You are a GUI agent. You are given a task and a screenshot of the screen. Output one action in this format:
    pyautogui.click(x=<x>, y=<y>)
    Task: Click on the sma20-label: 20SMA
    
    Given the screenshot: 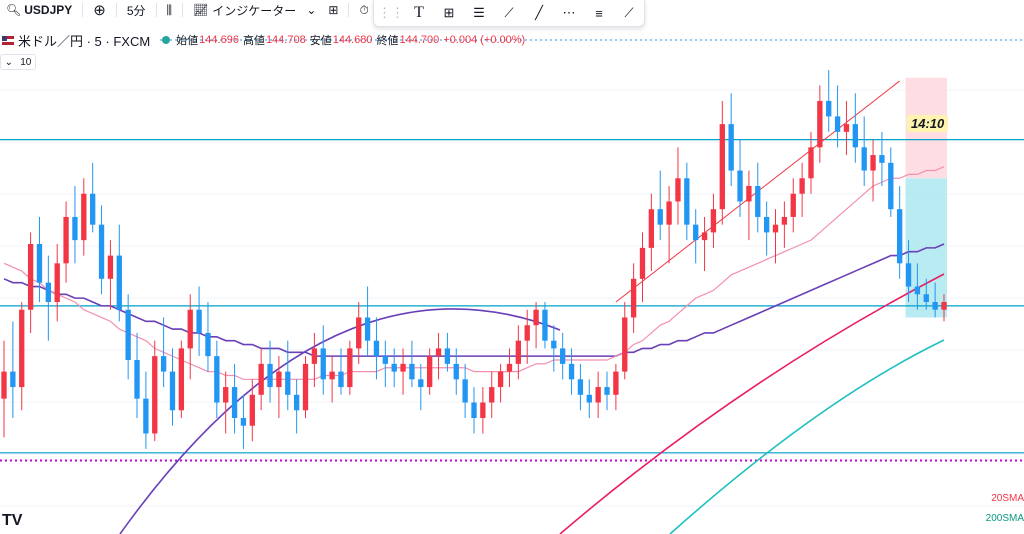 What is the action you would take?
    pyautogui.click(x=1007, y=498)
    